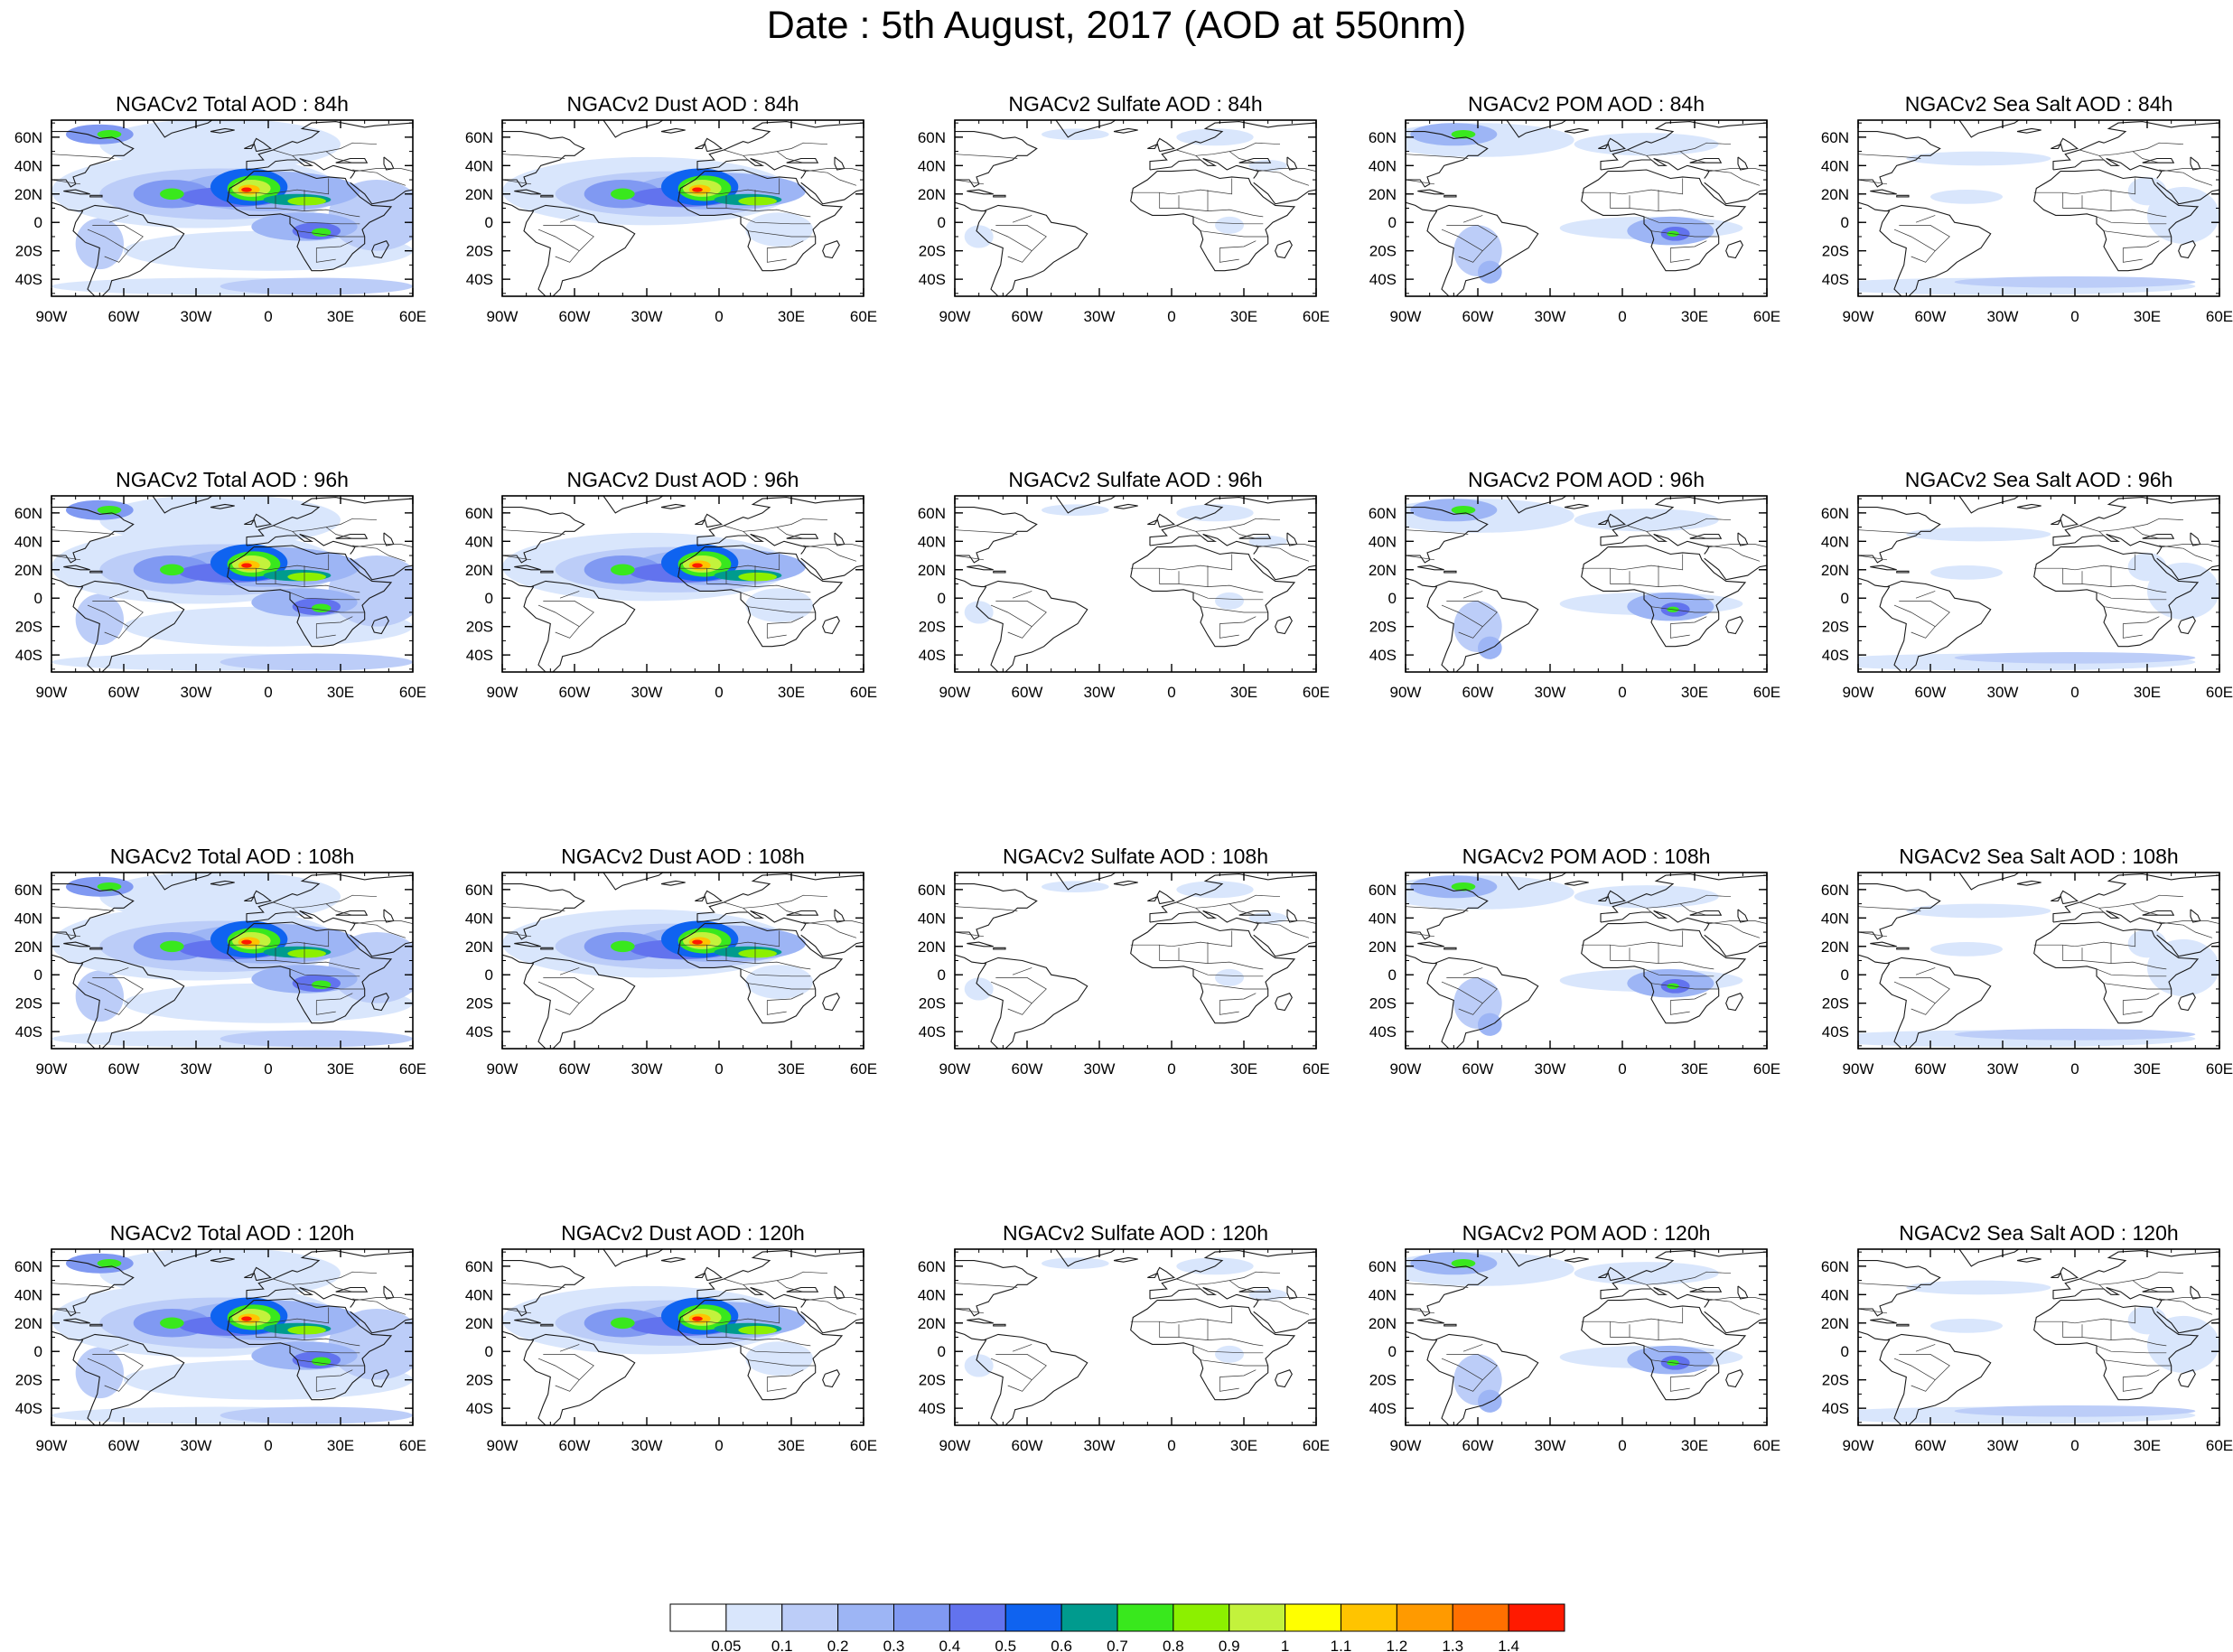 This screenshot has height=1652, width=2233. What do you see at coordinates (1005, 1645) in the screenshot?
I see `colorbar-label: 0.5` at bounding box center [1005, 1645].